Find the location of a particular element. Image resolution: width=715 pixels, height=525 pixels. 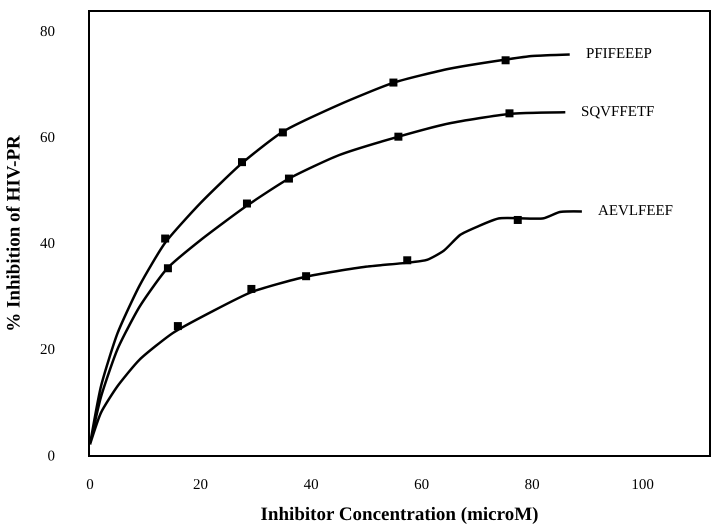

y-tick-label: 40 is located at coordinates (47, 244).